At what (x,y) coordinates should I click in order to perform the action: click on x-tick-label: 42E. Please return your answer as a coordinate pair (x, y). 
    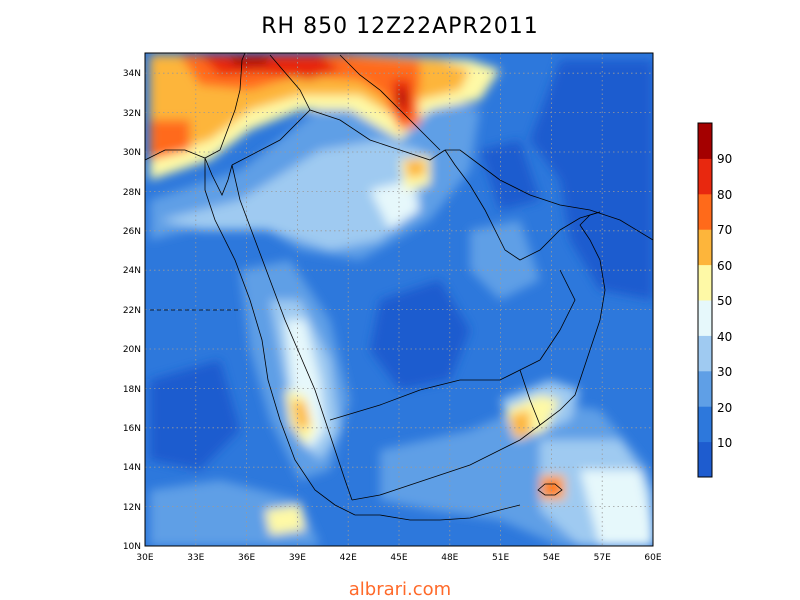
    Looking at the image, I should click on (348, 558).